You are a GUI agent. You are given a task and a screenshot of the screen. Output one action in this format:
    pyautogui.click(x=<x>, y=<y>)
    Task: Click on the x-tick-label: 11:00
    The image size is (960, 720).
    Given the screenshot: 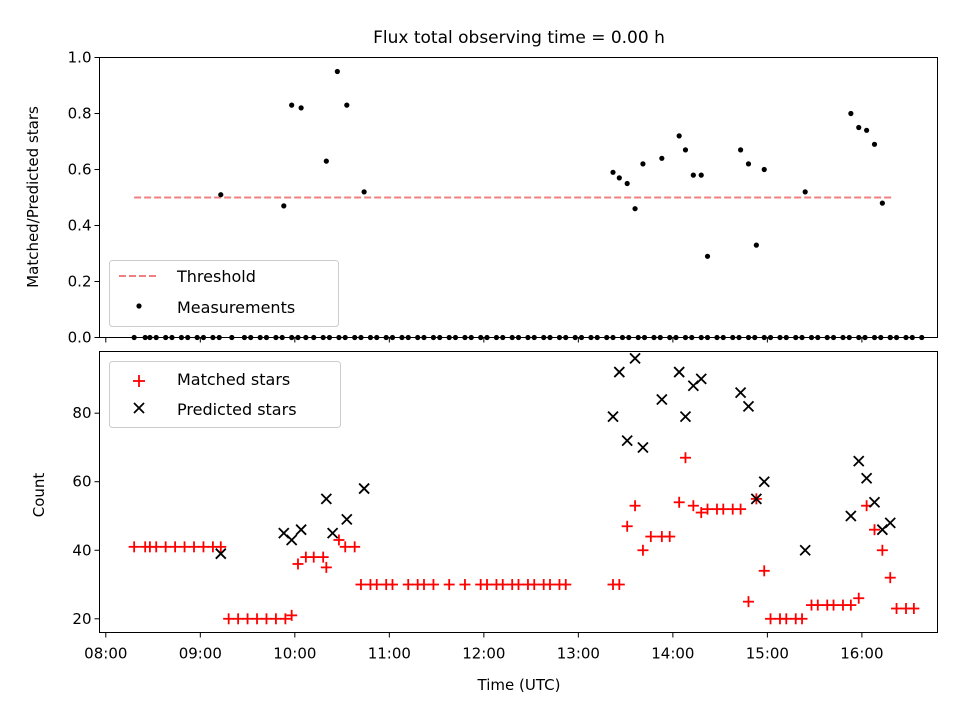 What is the action you would take?
    pyautogui.click(x=389, y=654)
    